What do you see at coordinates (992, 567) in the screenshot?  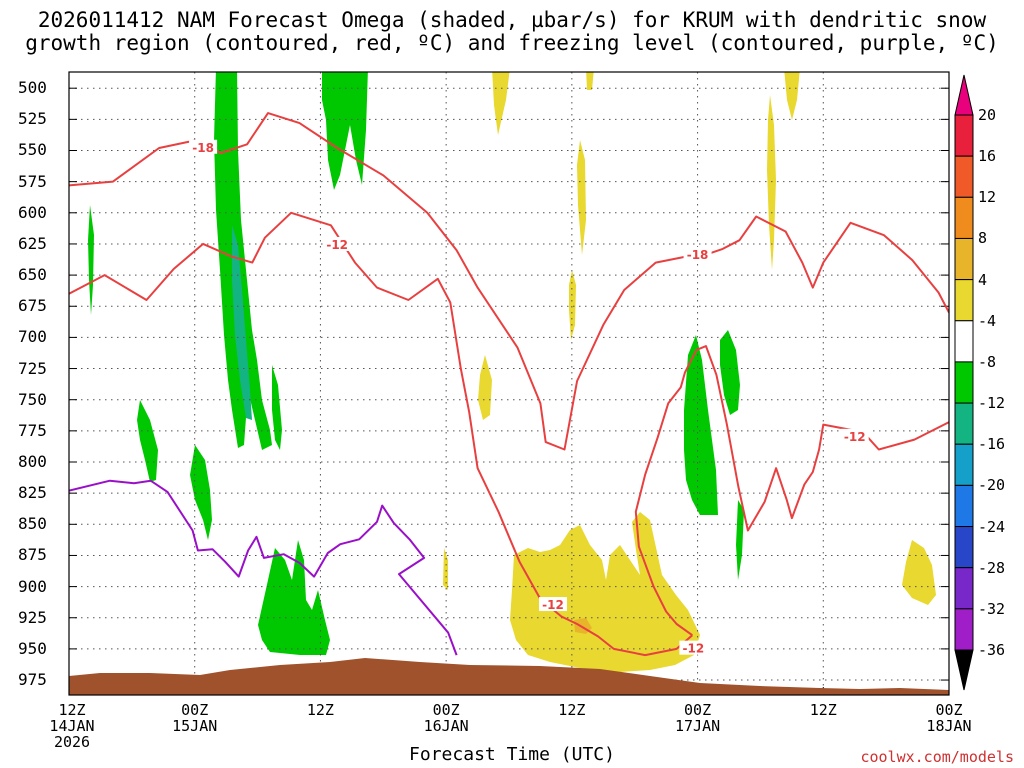 I see `colorbar-label: -28` at bounding box center [992, 567].